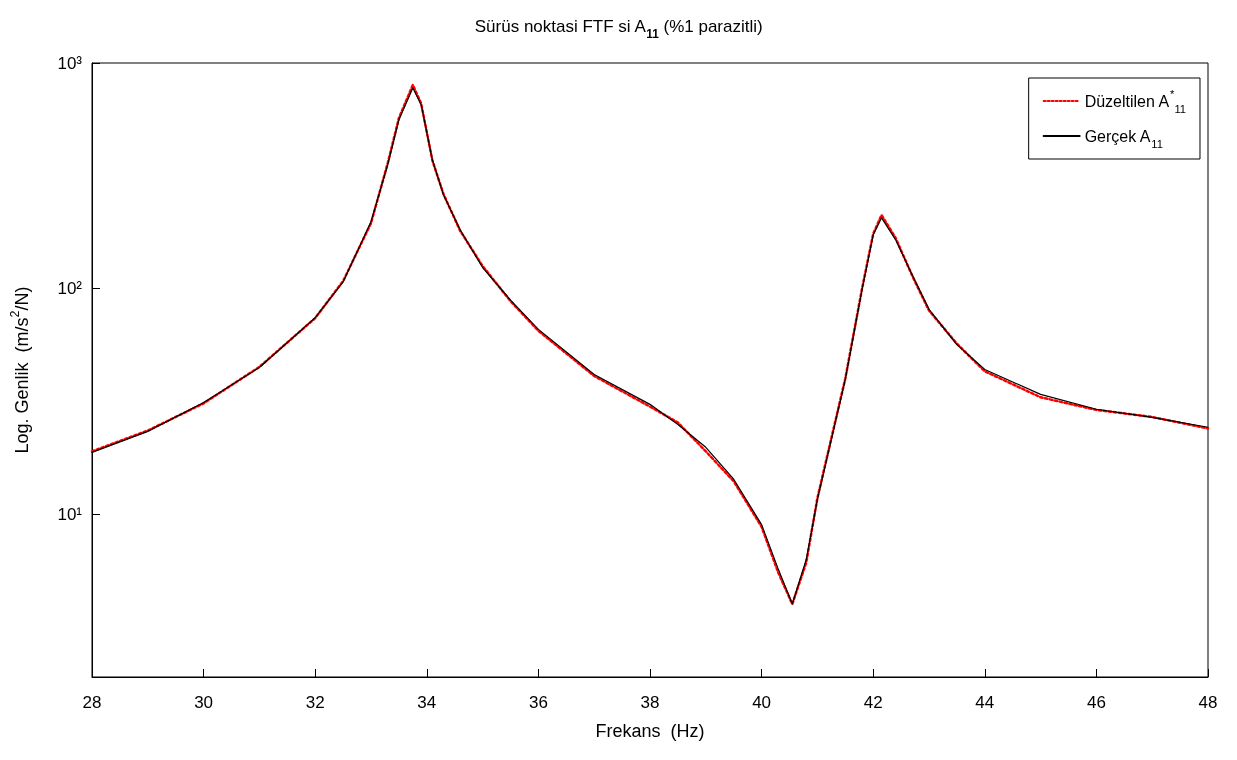 The height and width of the screenshot is (760, 1237). I want to click on x-tick-label: 48, so click(1208, 702).